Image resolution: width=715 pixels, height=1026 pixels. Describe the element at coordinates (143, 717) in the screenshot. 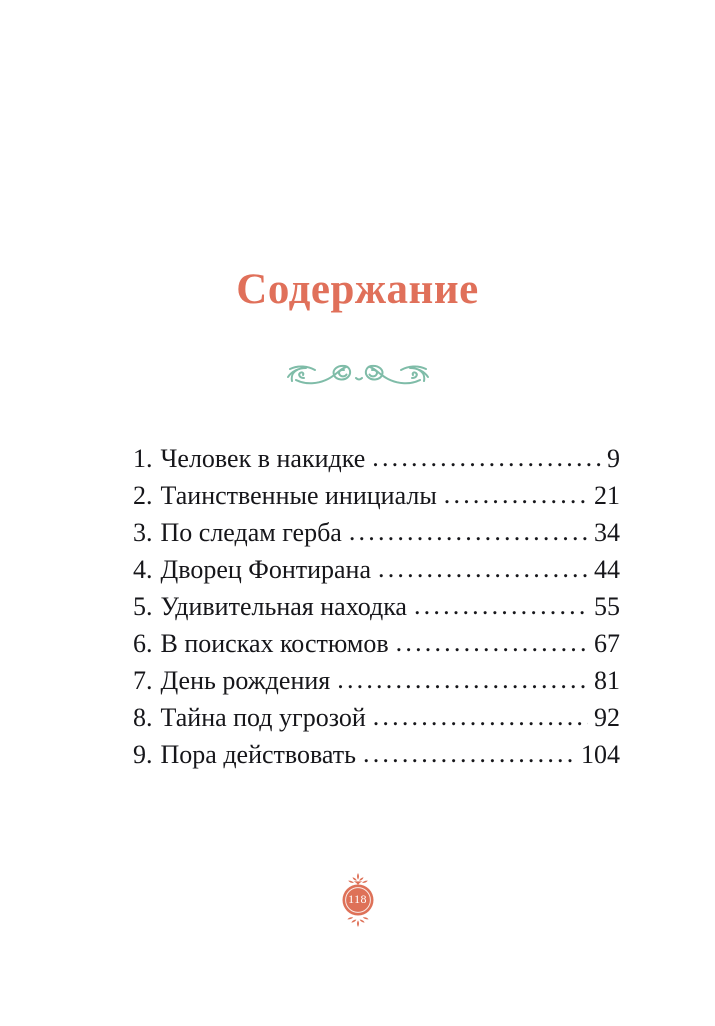

I see `toc-entry-number: 8.` at that location.